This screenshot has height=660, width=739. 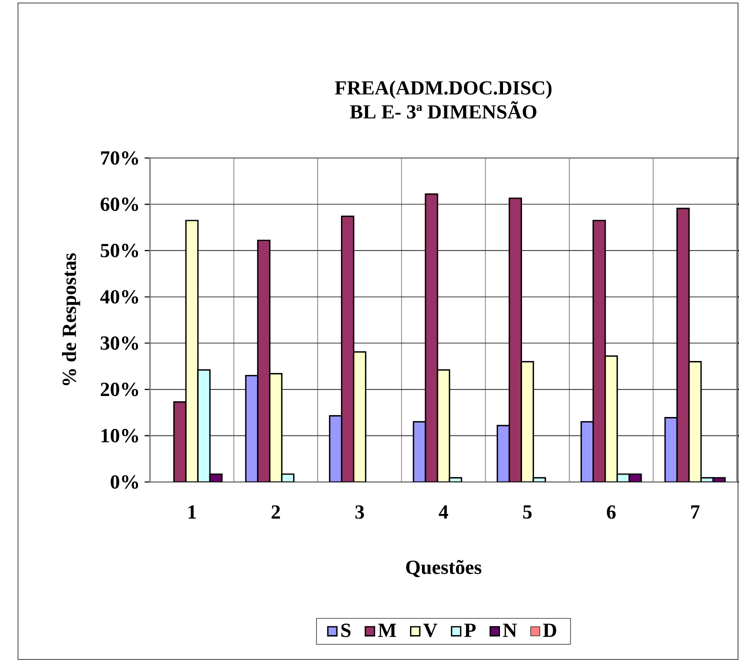 I want to click on y-tick-label: 20%, so click(x=119, y=389).